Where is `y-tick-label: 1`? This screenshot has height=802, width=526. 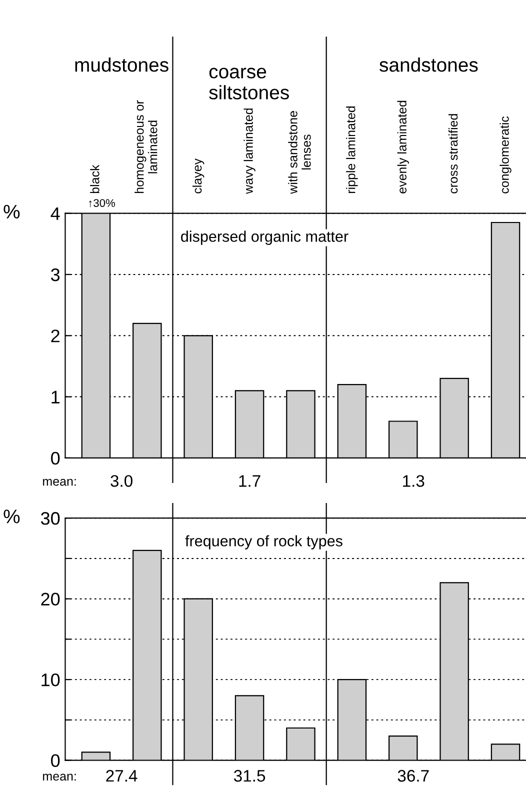
y-tick-label: 1 is located at coordinates (56, 397).